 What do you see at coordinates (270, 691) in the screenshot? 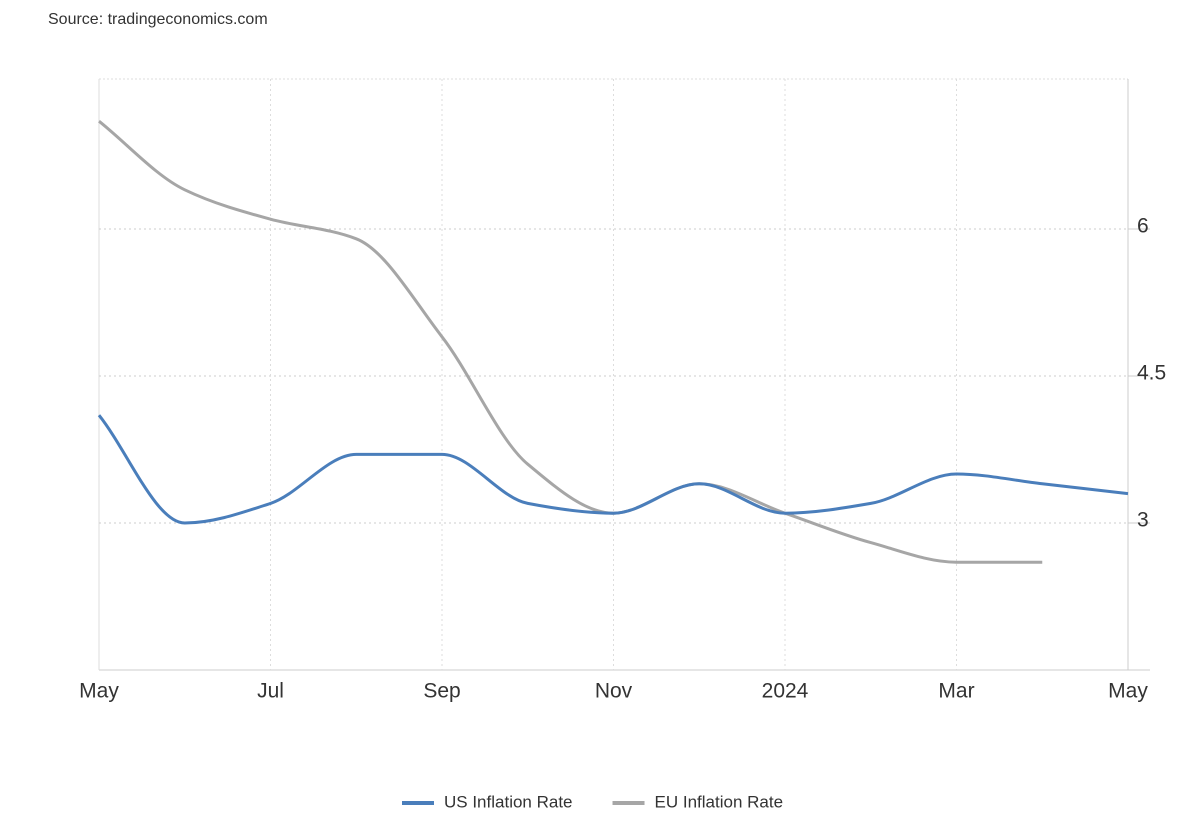
I see `x-tick-label: Jul` at bounding box center [270, 691].